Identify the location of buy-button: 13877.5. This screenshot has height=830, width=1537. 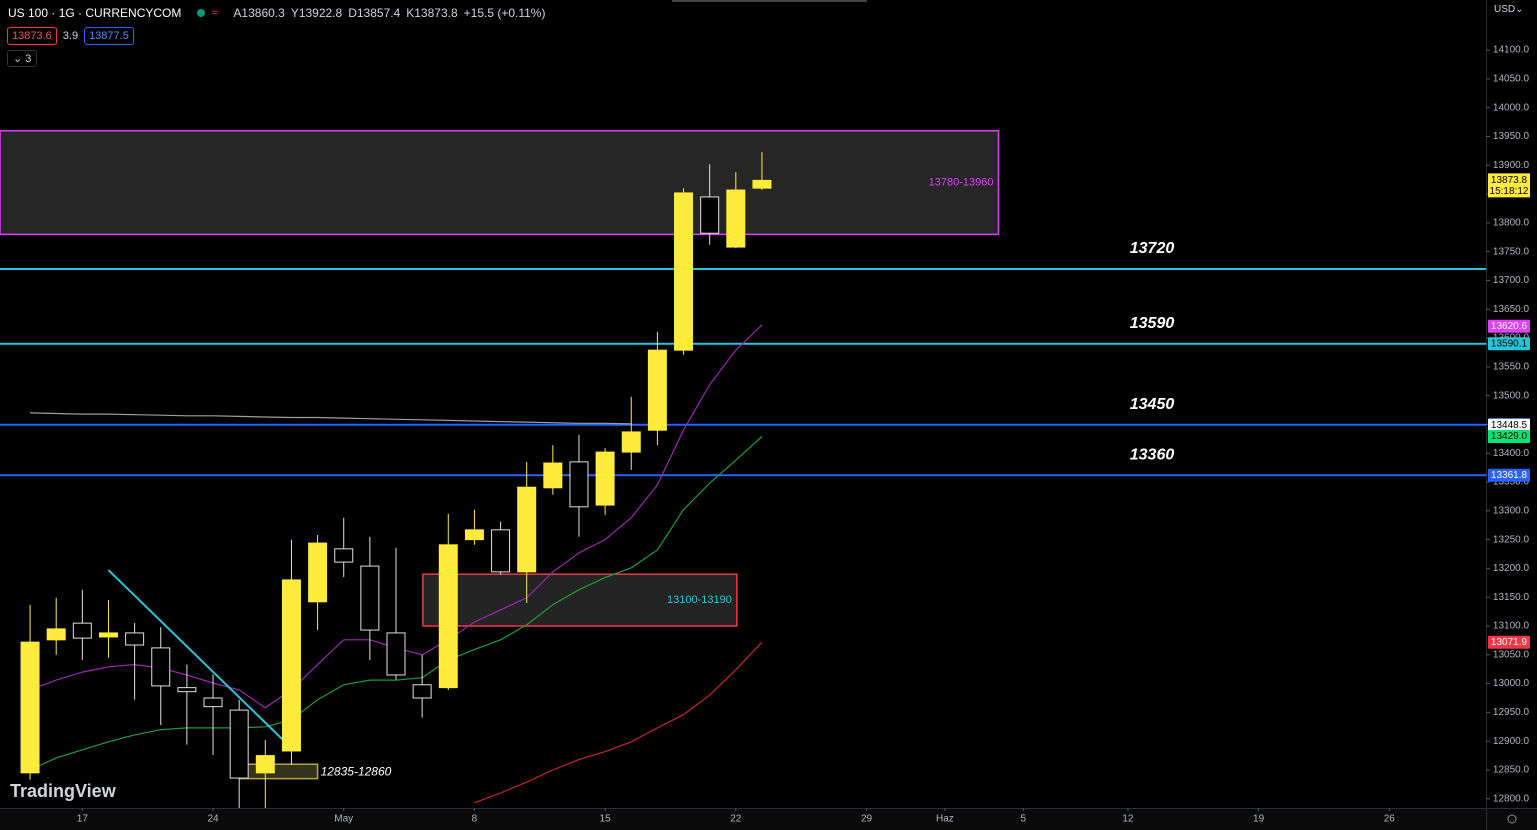
(109, 36).